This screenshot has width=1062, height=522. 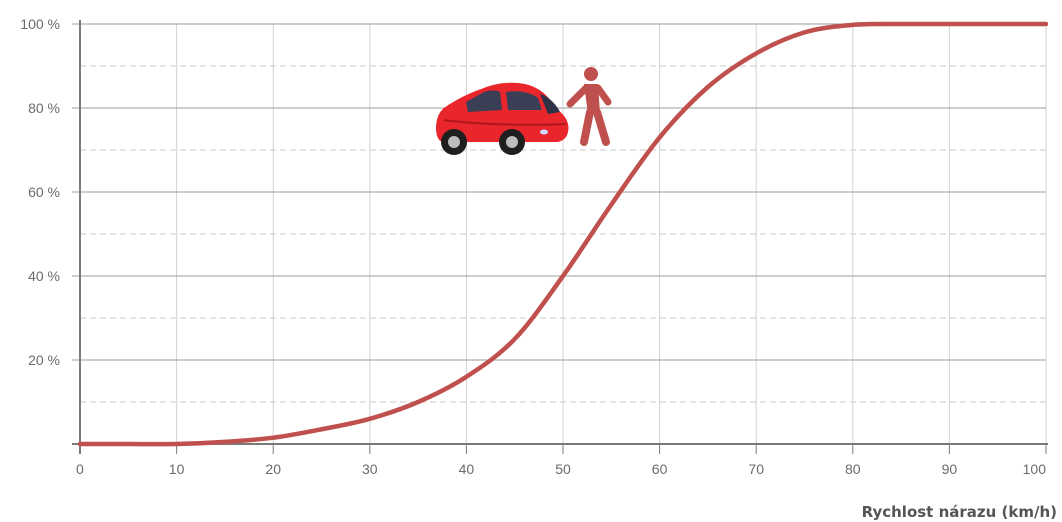 I want to click on x-tick-label: 80, so click(x=853, y=469).